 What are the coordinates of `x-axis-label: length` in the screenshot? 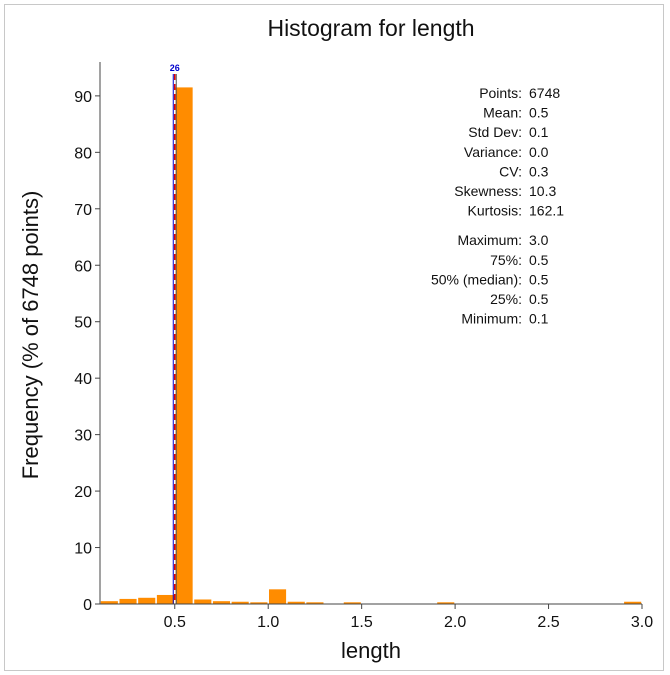 It's located at (371, 650).